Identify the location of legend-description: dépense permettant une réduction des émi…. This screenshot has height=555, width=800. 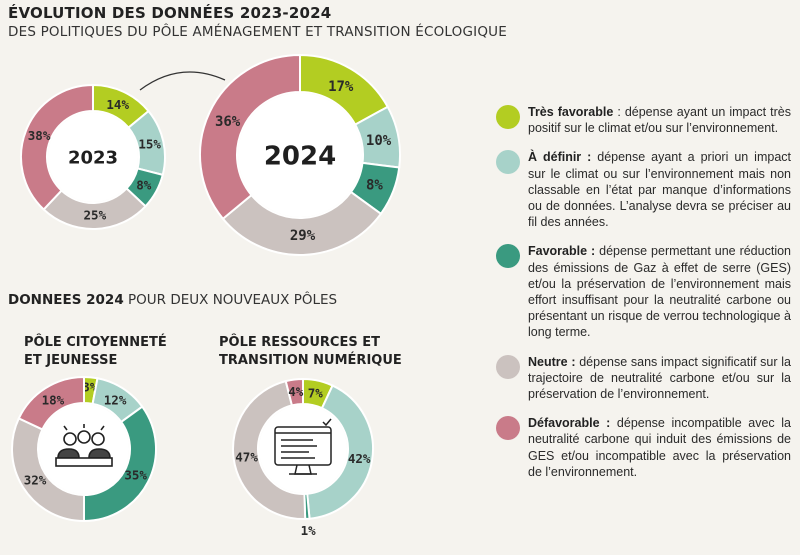
(659, 292).